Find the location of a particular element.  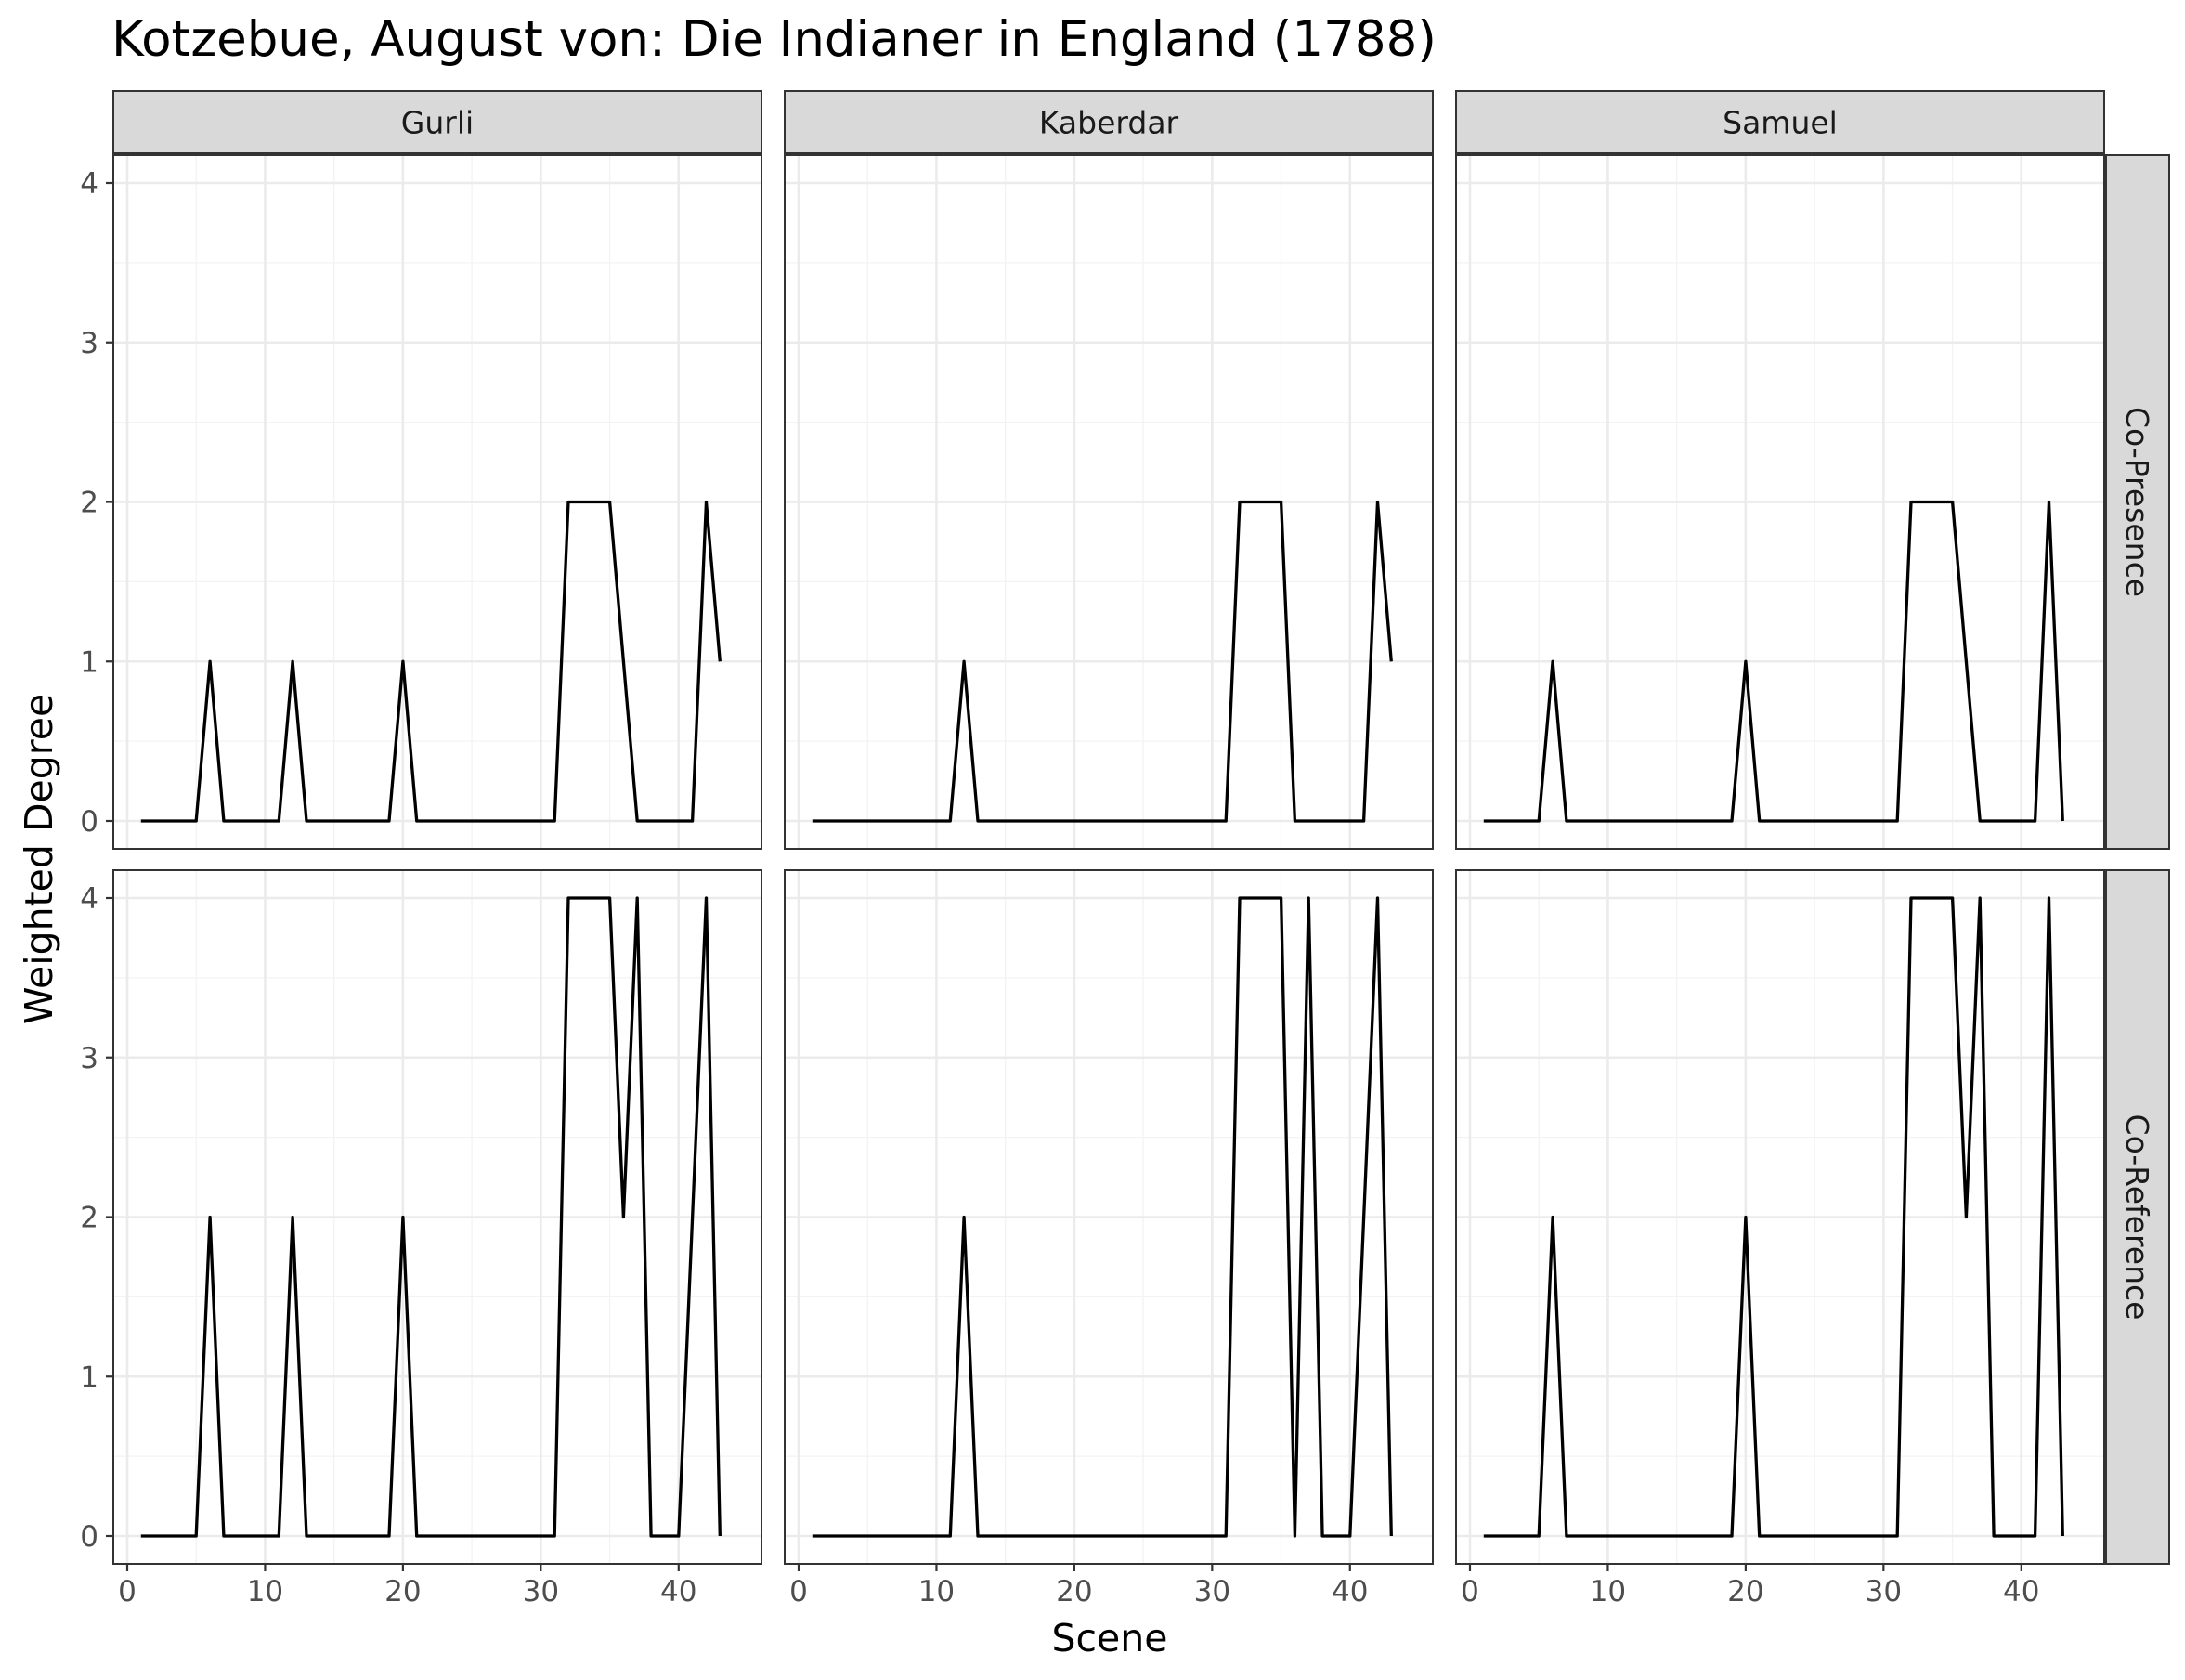

column-strip-samuel is located at coordinates (1780, 122).